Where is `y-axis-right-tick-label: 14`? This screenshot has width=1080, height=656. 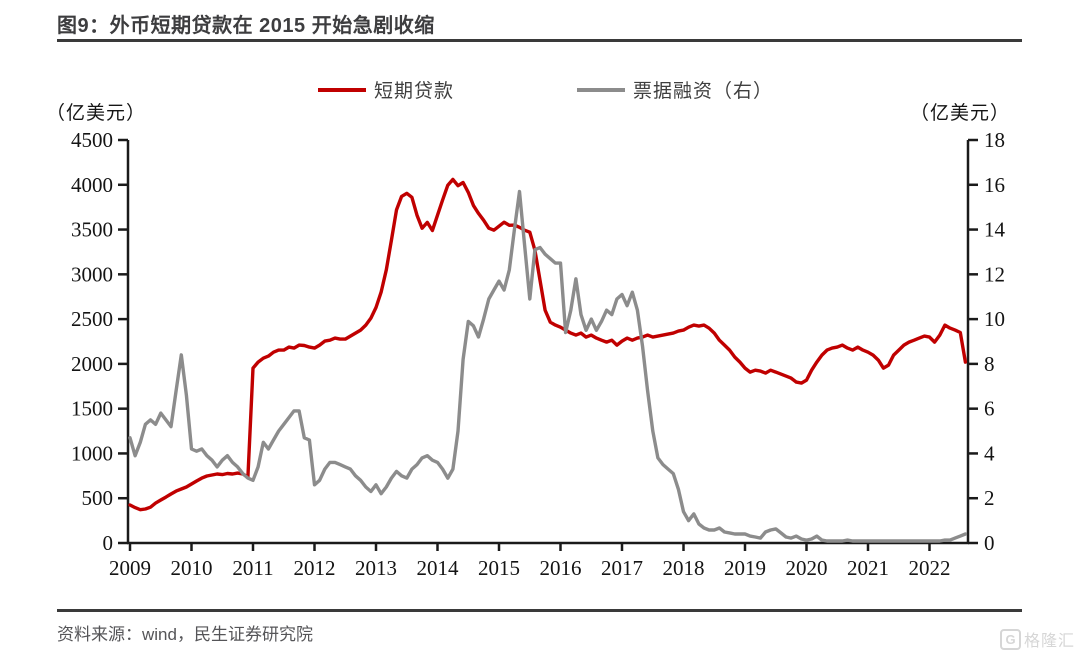 y-axis-right-tick-label: 14 is located at coordinates (995, 230).